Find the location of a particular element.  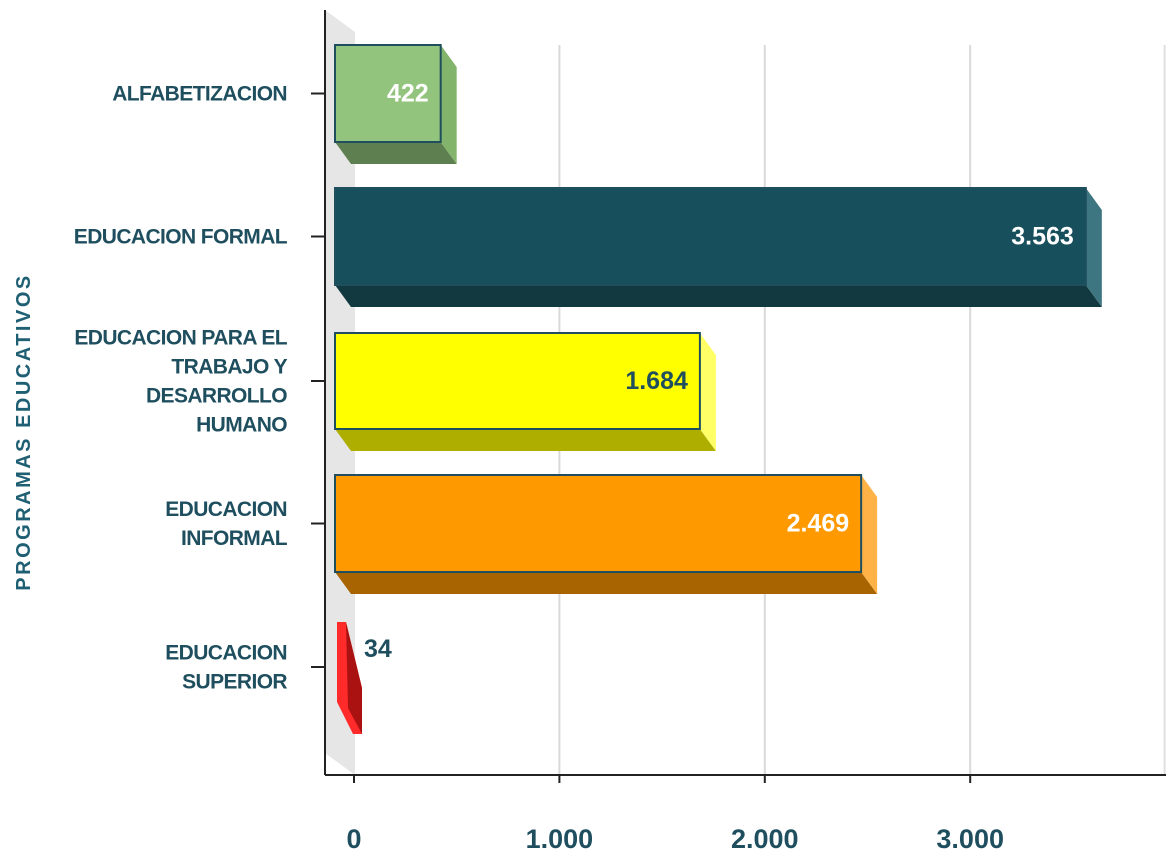

category-label-4: EDUCACION SUPERIOR is located at coordinates (226, 668).